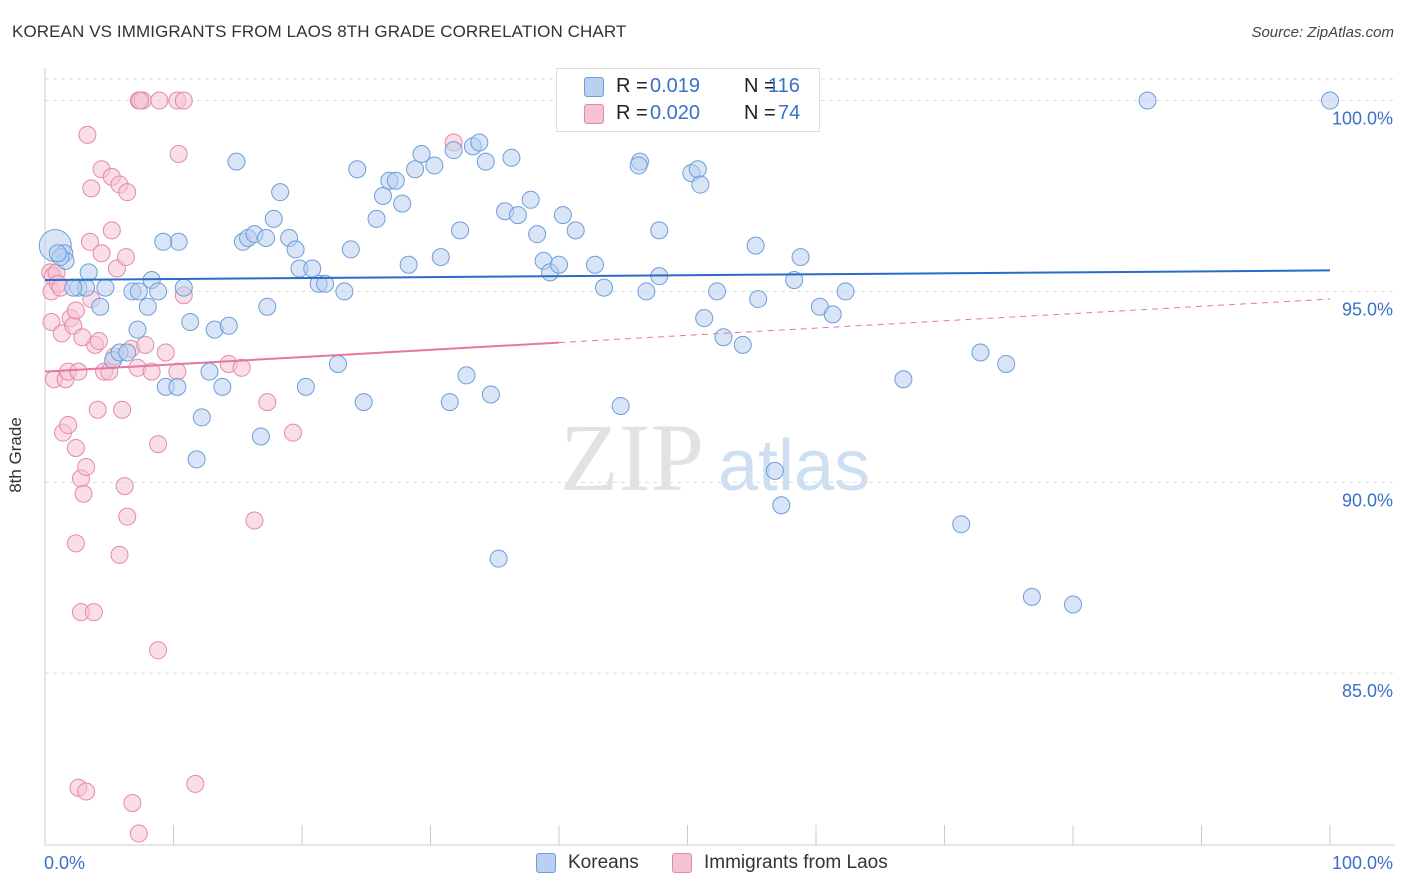 This screenshot has height=892, width=1406. Describe the element at coordinates (789, 113) in the screenshot. I see `laos-n-value: 74` at that location.